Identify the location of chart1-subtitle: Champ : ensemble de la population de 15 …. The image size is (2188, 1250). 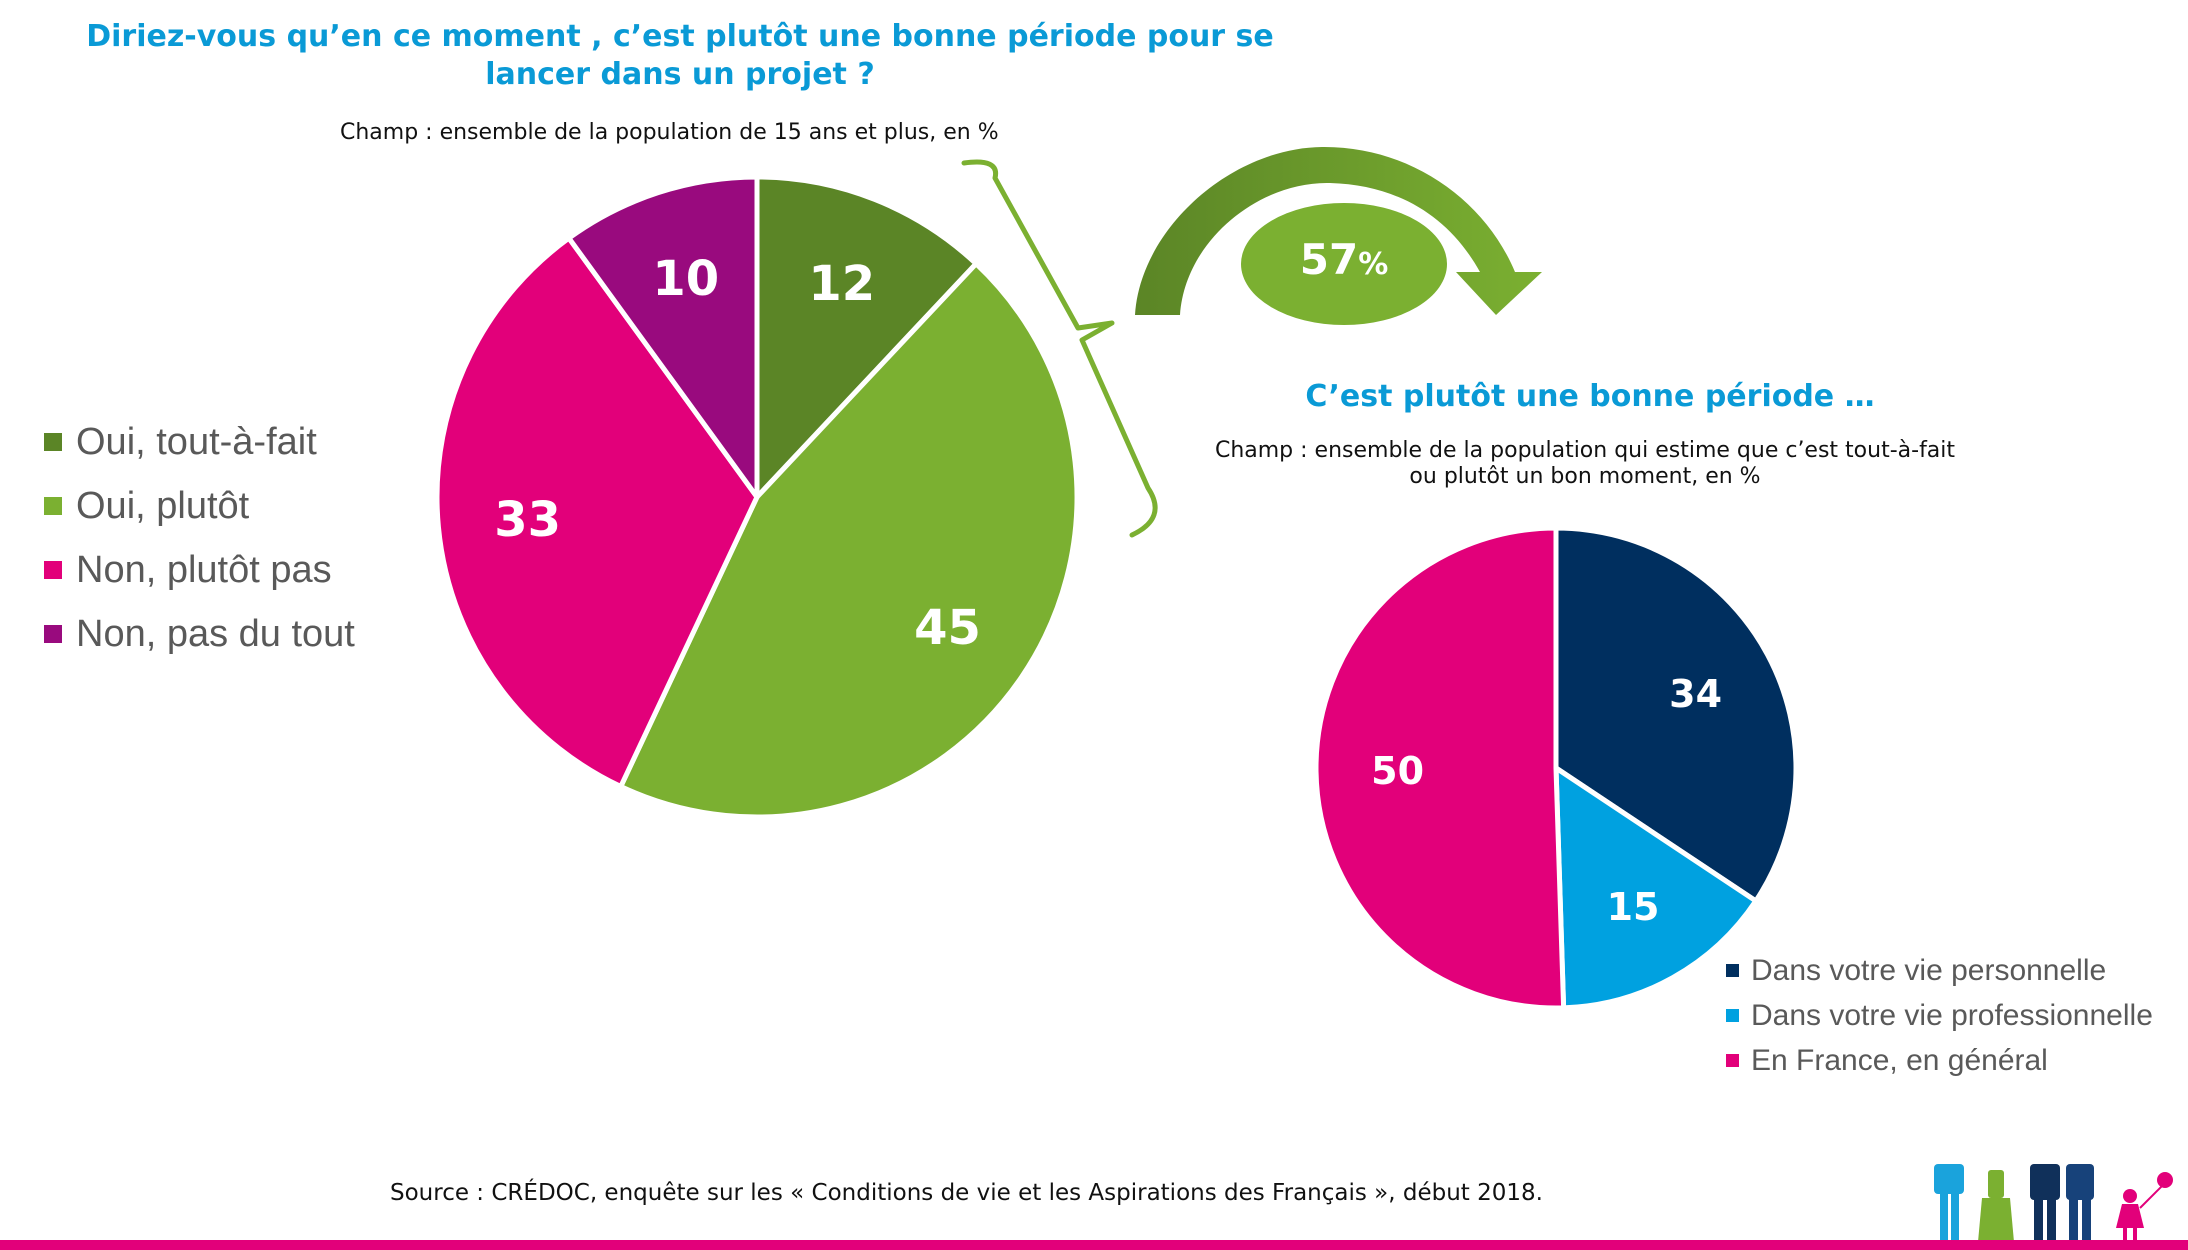
(669, 132).